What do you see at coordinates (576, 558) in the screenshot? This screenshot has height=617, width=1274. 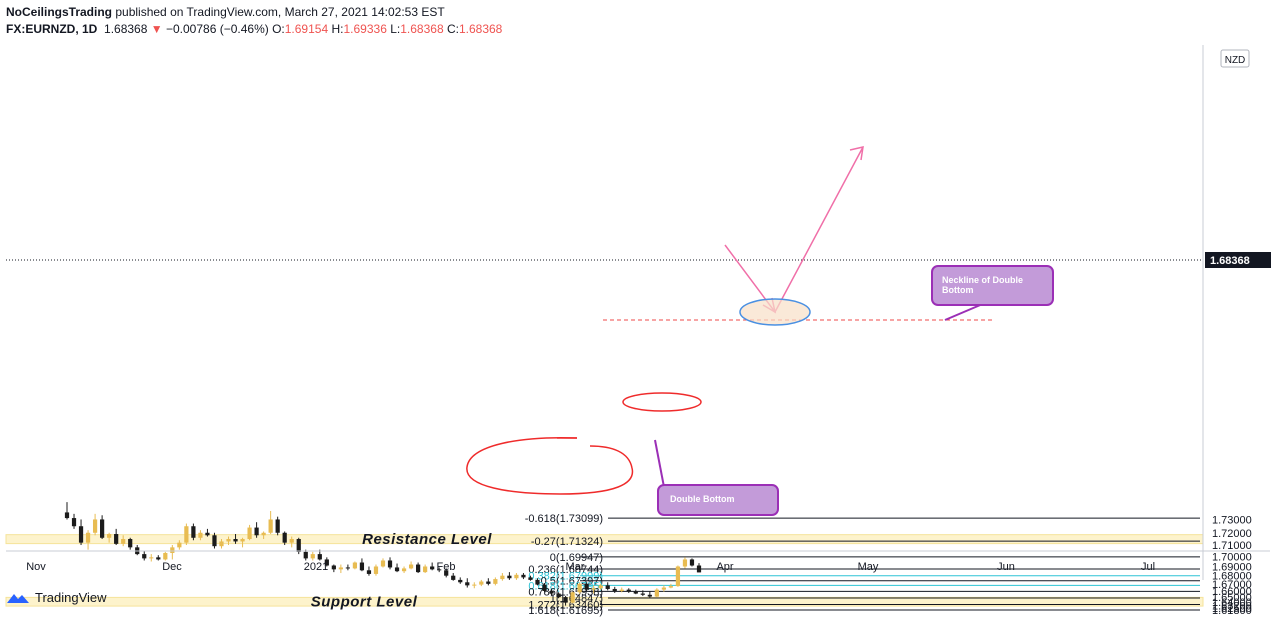 I see `fib-label: 0(1.69947)` at bounding box center [576, 558].